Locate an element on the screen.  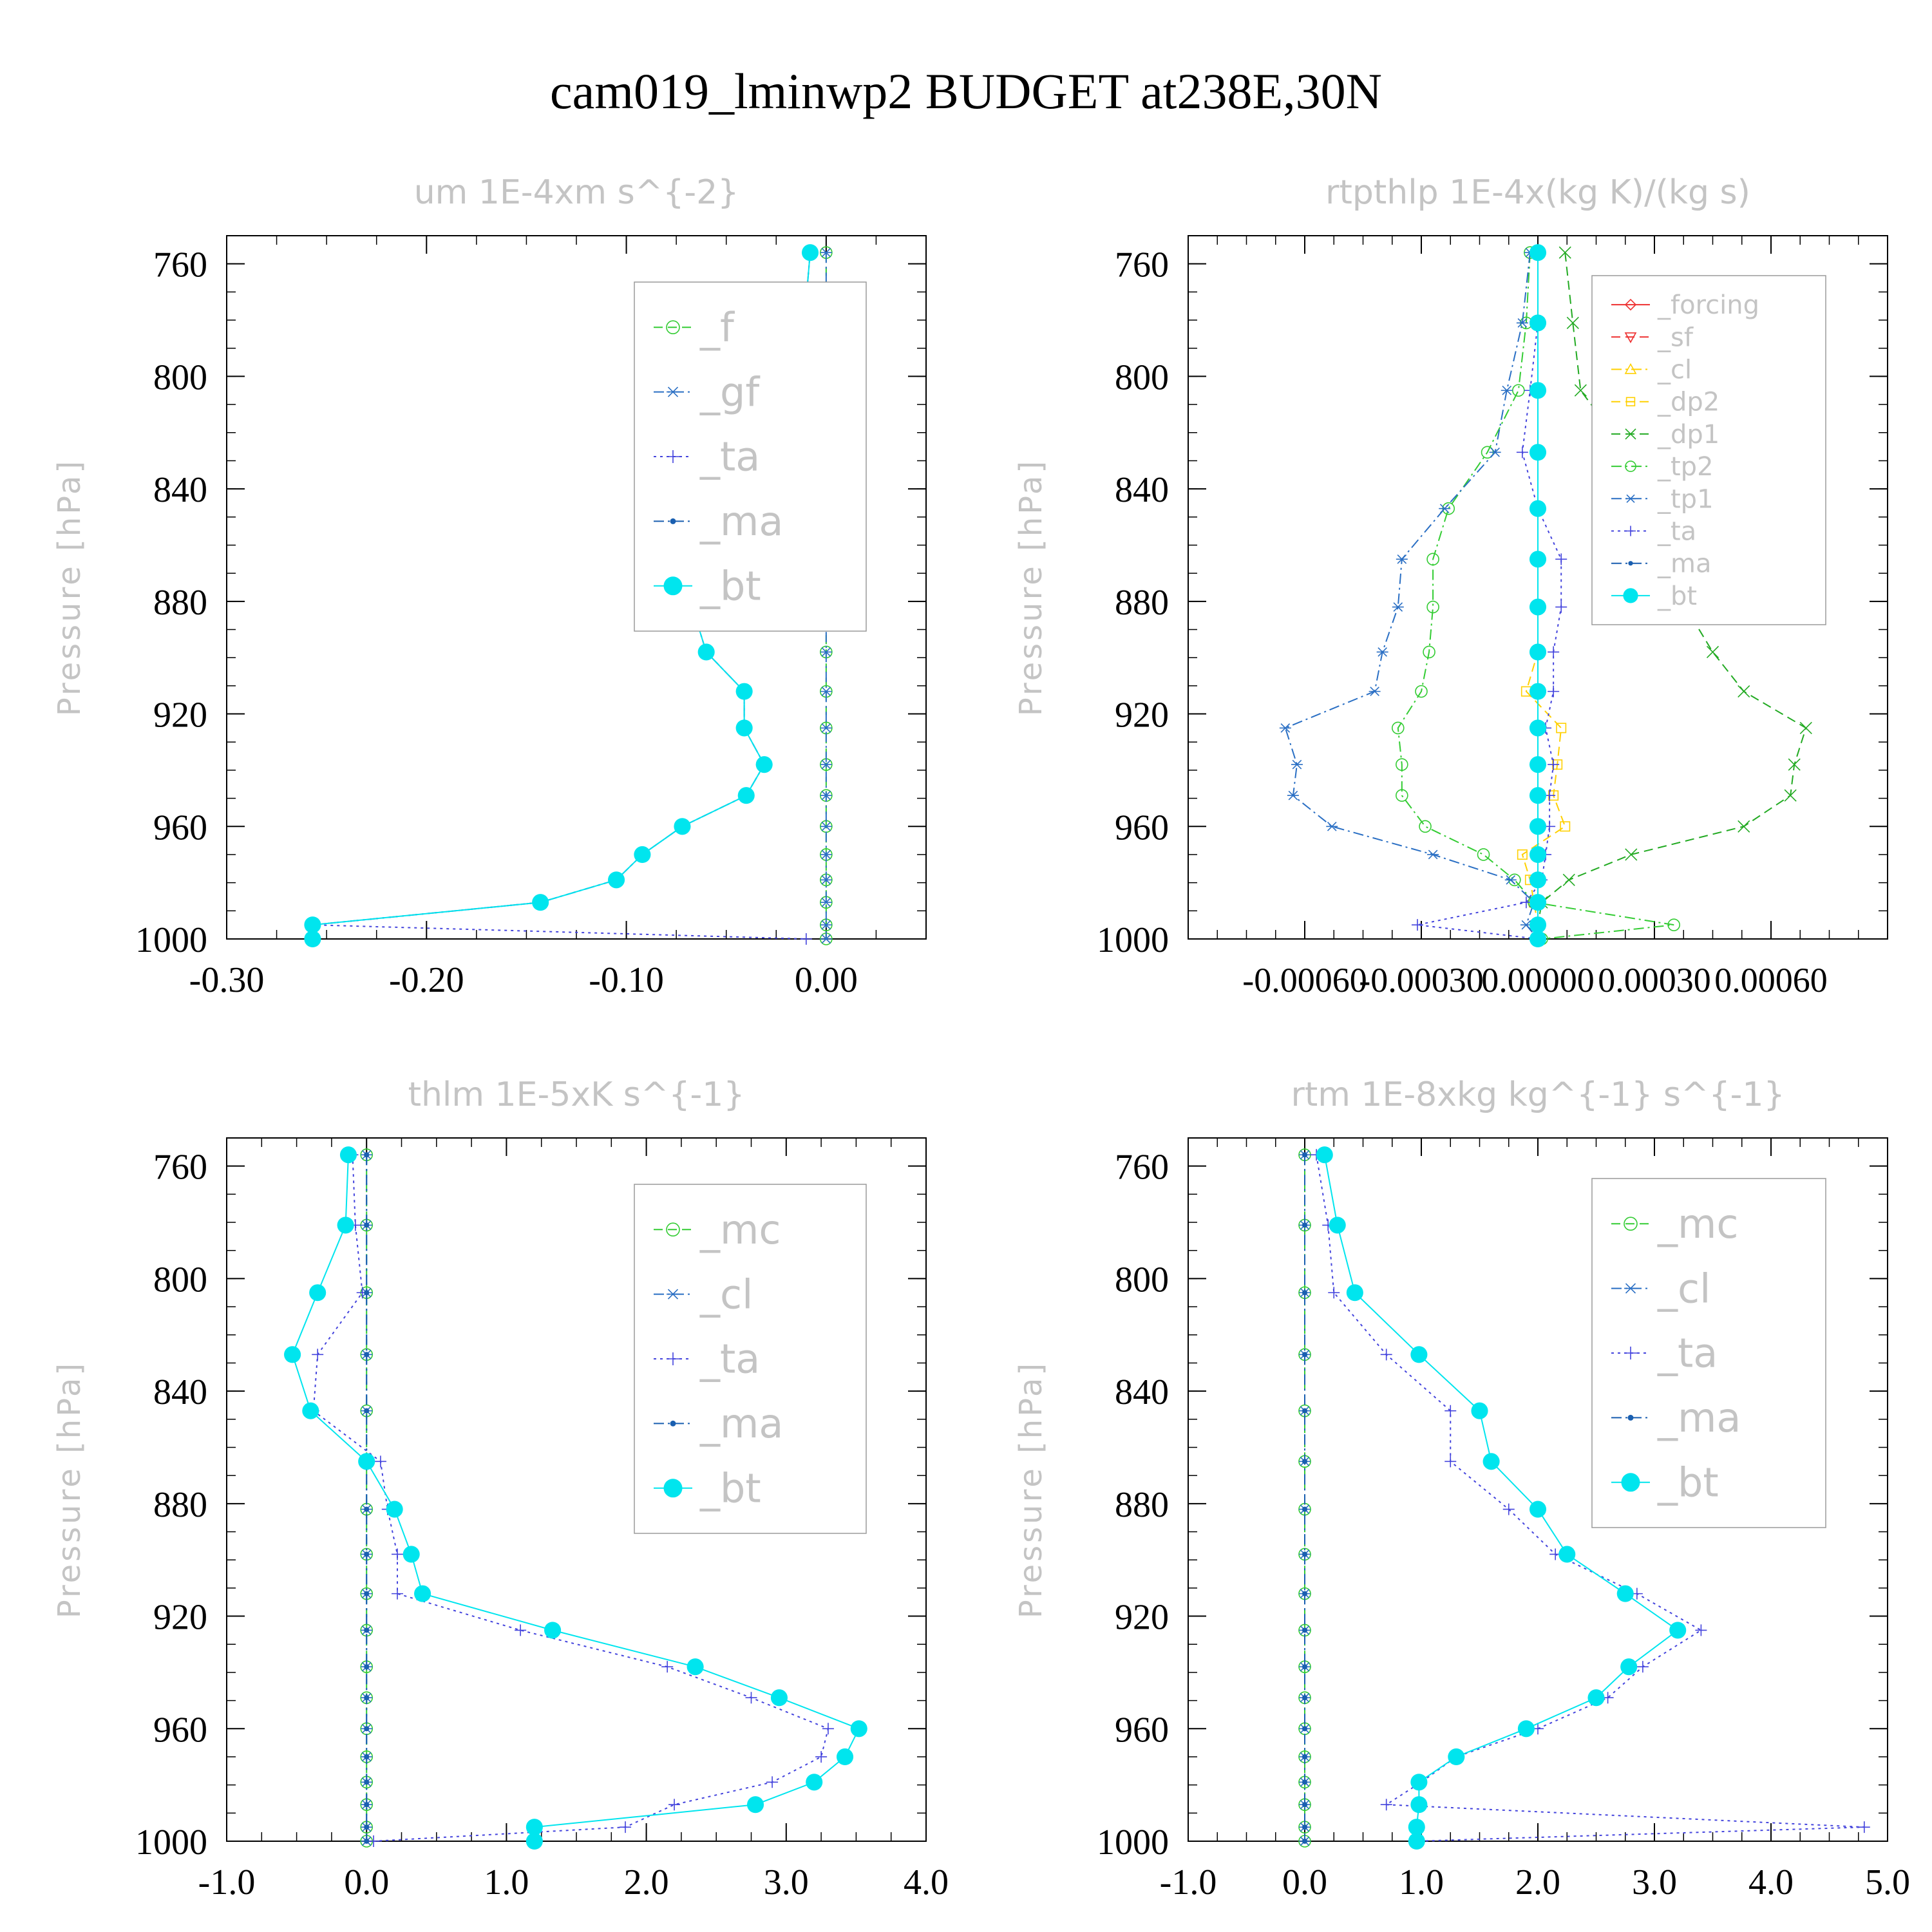
x-tick-label: 2.0 is located at coordinates (646, 1882).